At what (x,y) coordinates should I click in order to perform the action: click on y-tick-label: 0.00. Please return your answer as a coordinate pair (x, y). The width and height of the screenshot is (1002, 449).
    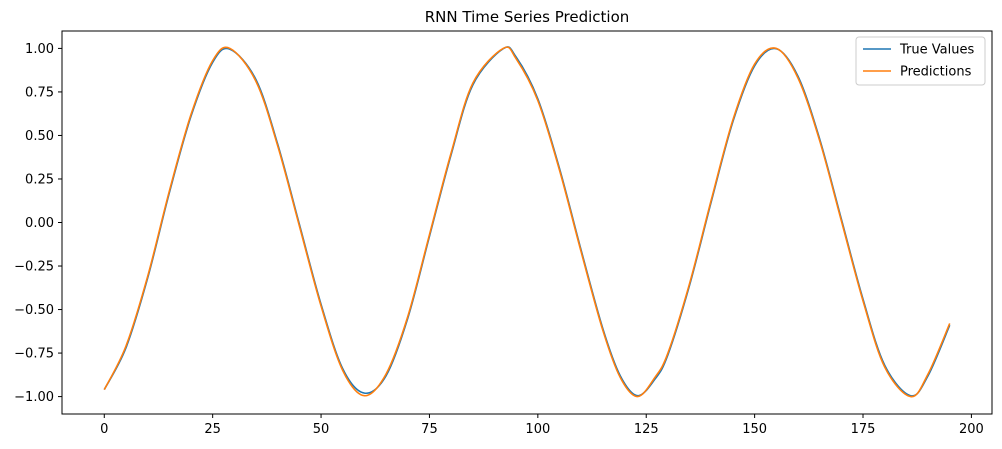
    Looking at the image, I should click on (39, 223).